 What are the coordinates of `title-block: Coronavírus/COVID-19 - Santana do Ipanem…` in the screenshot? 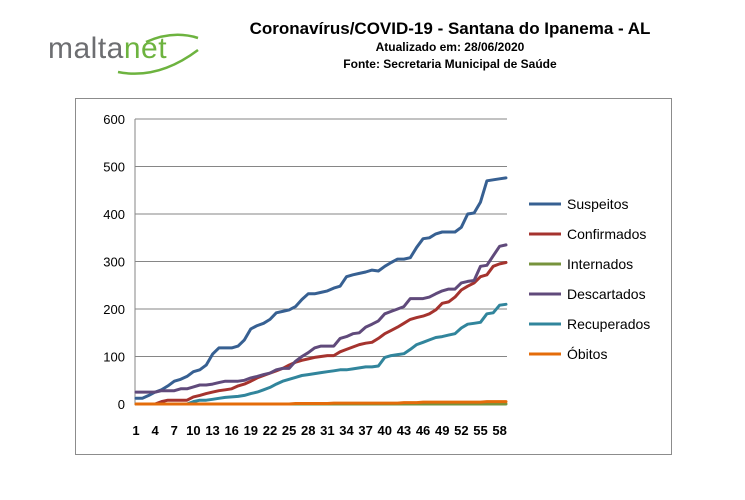 It's located at (450, 45).